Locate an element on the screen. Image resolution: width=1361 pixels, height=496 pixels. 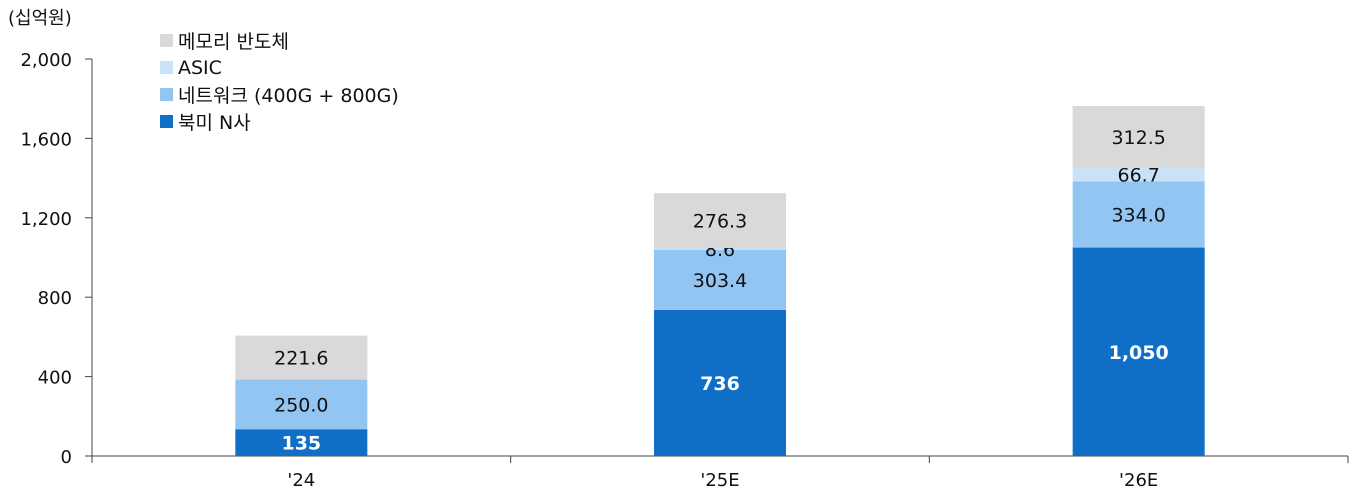
y-tick-label: 1,200 is located at coordinates (46, 219).